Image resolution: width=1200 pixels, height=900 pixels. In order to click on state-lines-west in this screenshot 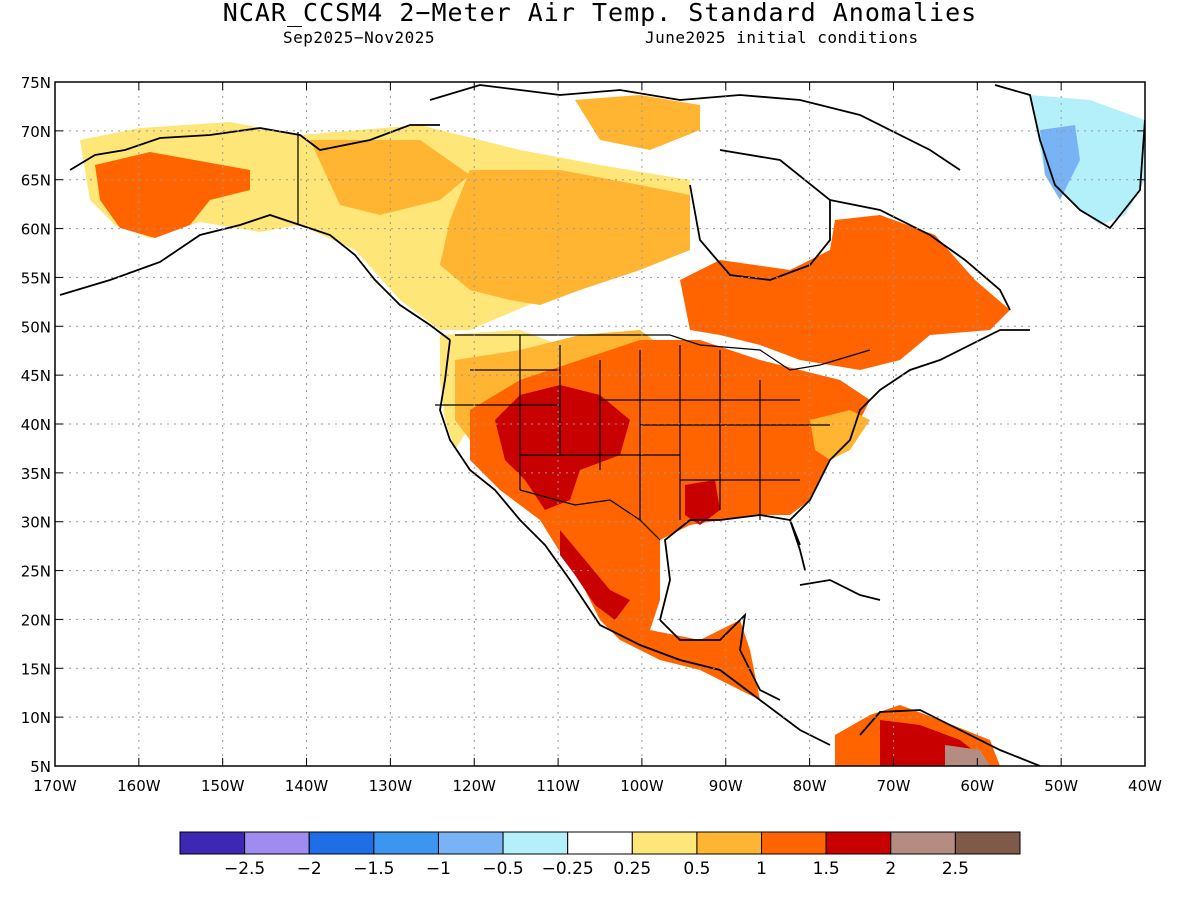, I will do `click(557, 427)`.